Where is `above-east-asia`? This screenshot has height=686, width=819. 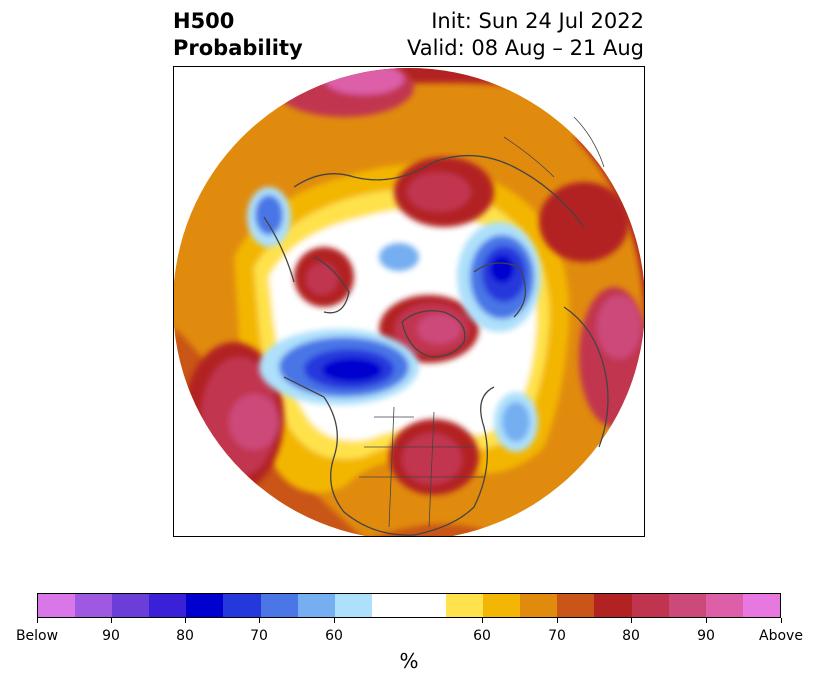 above-east-asia is located at coordinates (584, 222).